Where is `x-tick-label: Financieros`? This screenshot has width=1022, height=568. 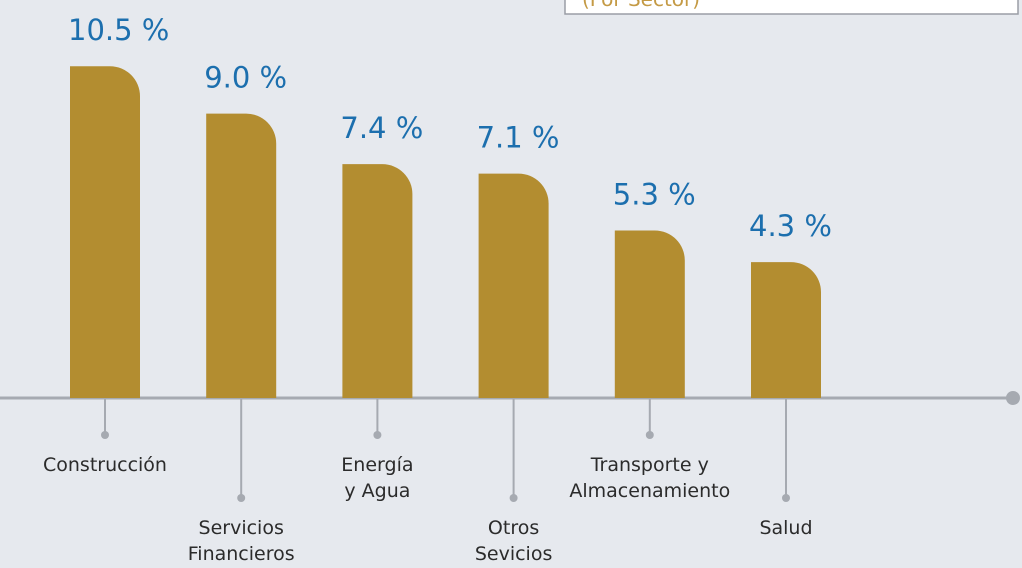 x-tick-label: Financieros is located at coordinates (241, 554).